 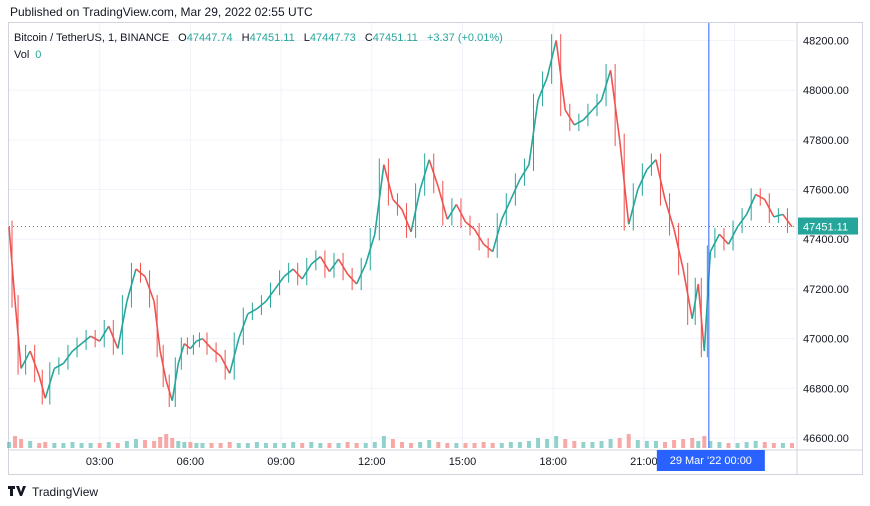 I want to click on x-tick-label: 21:00, so click(x=644, y=462).